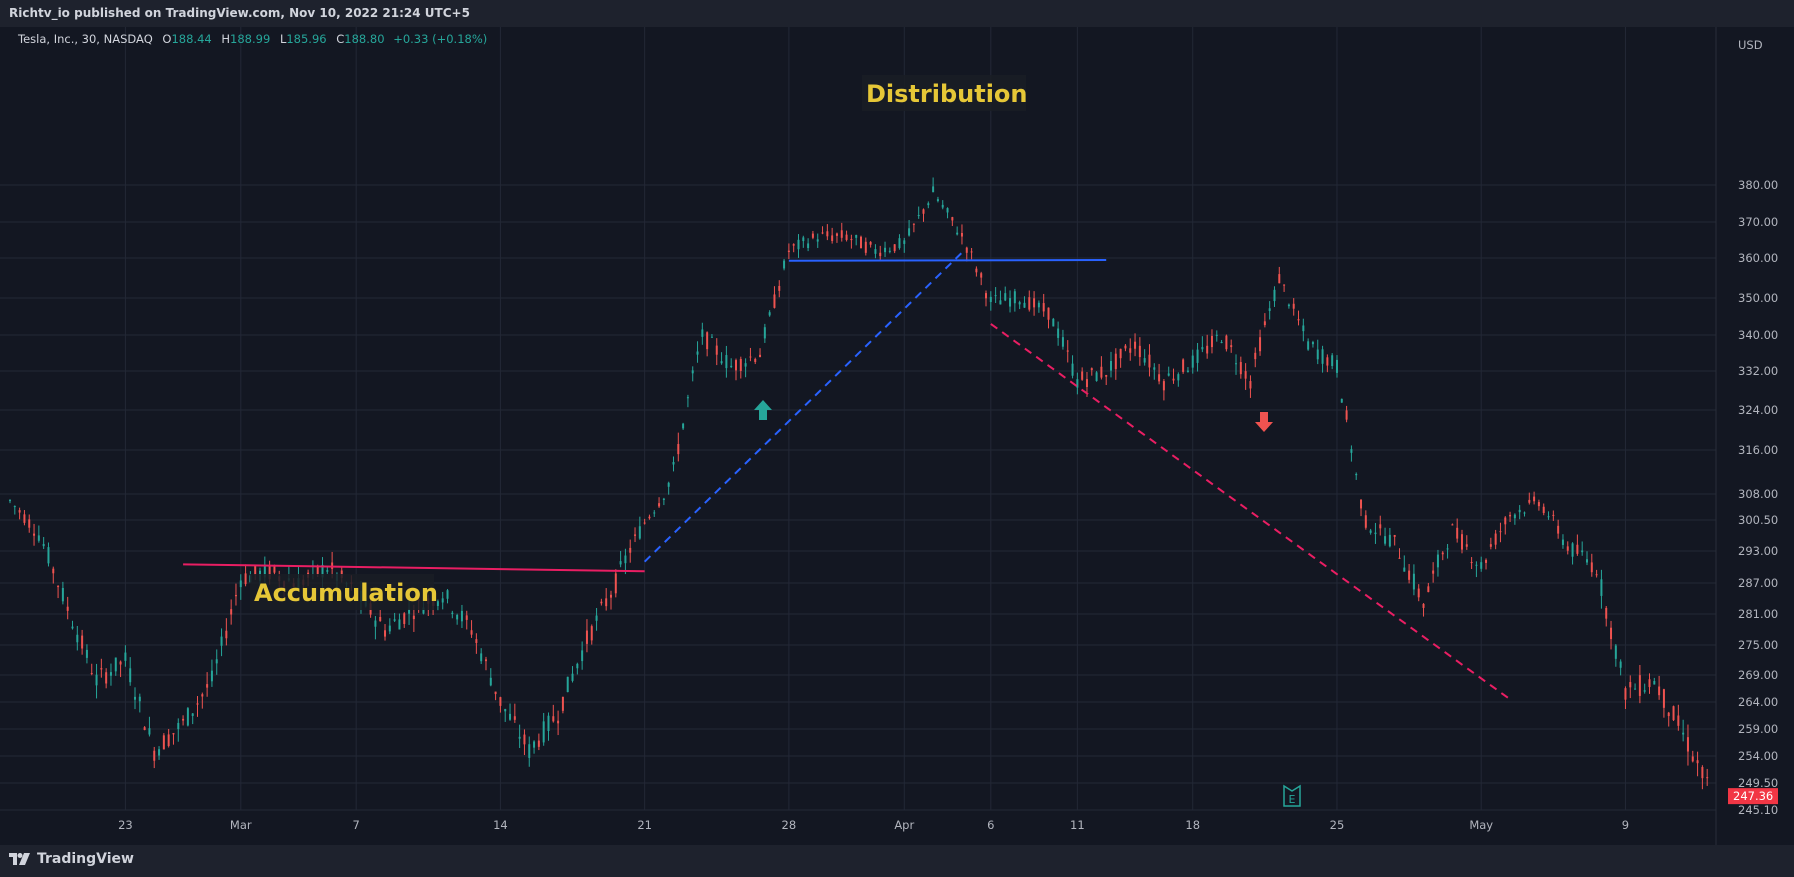 This screenshot has width=1794, height=877. Describe the element at coordinates (1250, 512) in the screenshot. I see `fall-trendline` at that location.